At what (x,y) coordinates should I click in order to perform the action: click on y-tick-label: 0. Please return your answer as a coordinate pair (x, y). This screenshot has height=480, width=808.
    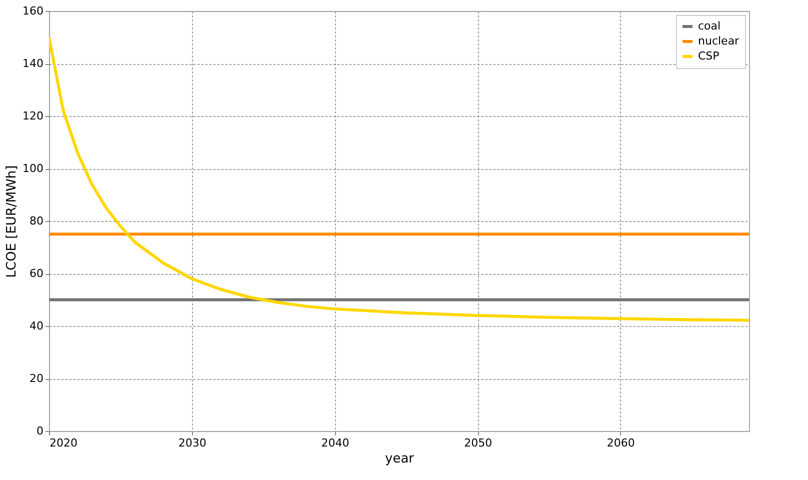
    Looking at the image, I should click on (40, 431).